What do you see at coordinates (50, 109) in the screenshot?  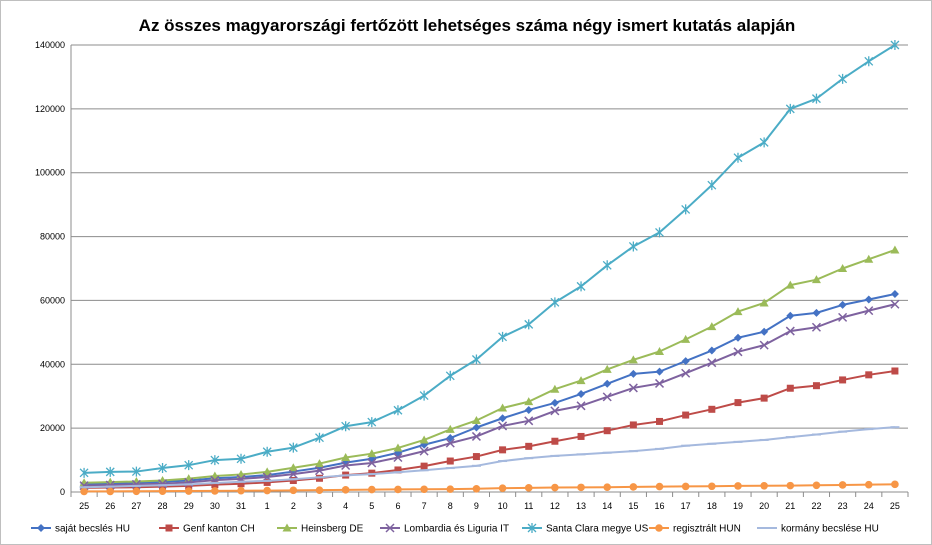 I see `y-tick-label-6: 120000` at bounding box center [50, 109].